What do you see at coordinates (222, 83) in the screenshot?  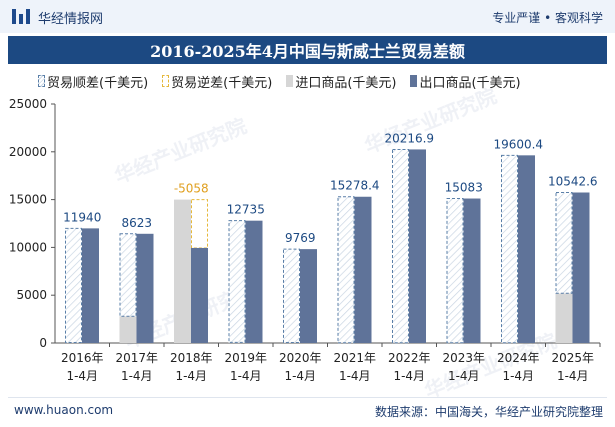 I see `legend-label-deficit: 贸易逆差(千美元)` at bounding box center [222, 83].